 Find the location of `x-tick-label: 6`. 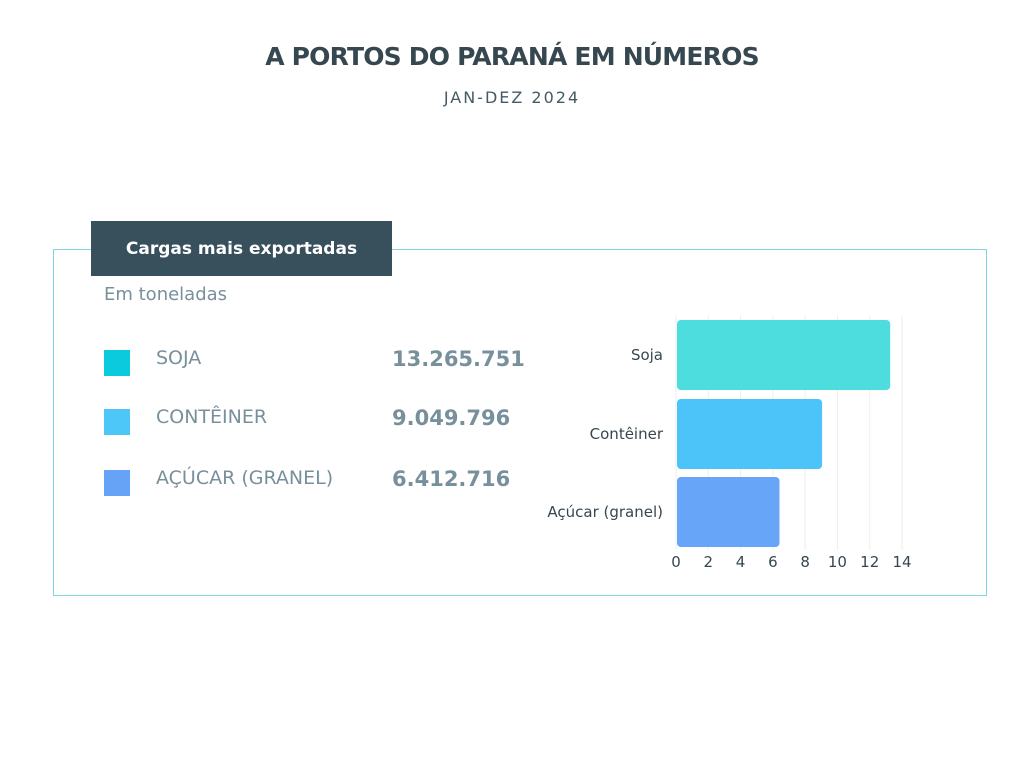

x-tick-label: 6 is located at coordinates (773, 562).